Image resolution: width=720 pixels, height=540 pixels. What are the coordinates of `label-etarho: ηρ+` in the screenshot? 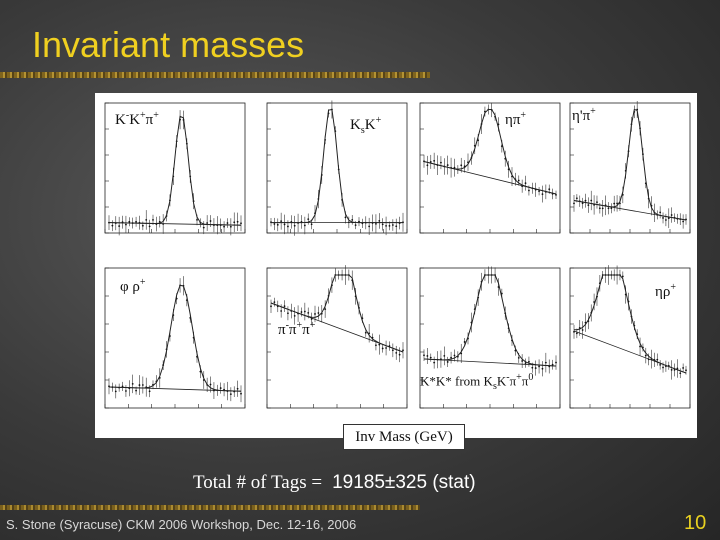 It's located at (665, 291).